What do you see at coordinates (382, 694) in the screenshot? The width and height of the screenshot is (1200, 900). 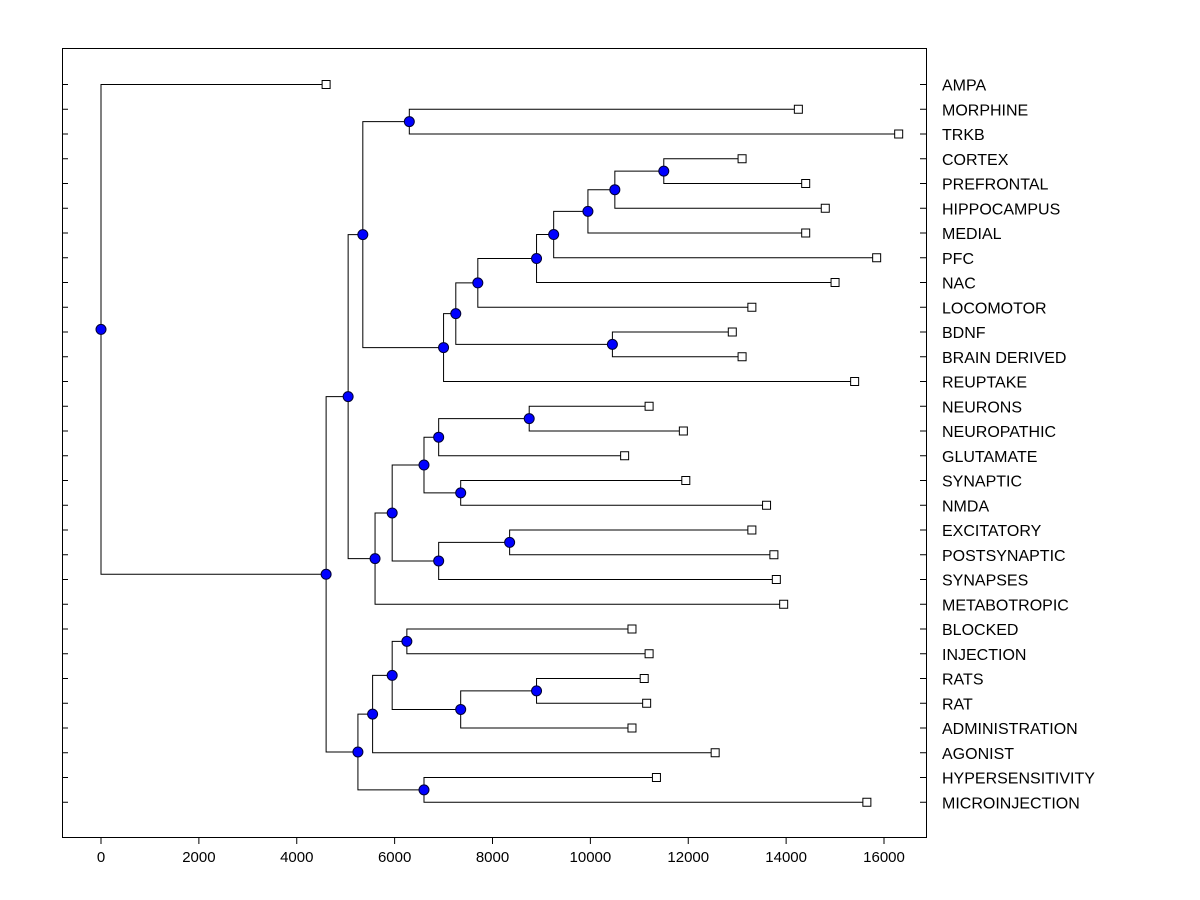 I see `edge-n21-n22` at bounding box center [382, 694].